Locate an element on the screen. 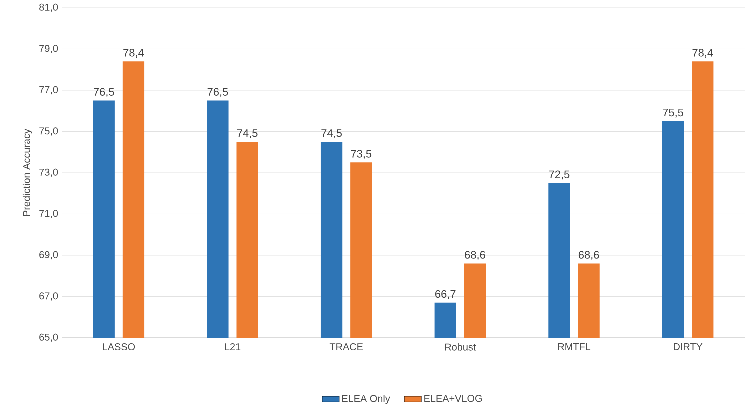 The height and width of the screenshot is (408, 754). y-tick-label: 75,0 is located at coordinates (49, 132).